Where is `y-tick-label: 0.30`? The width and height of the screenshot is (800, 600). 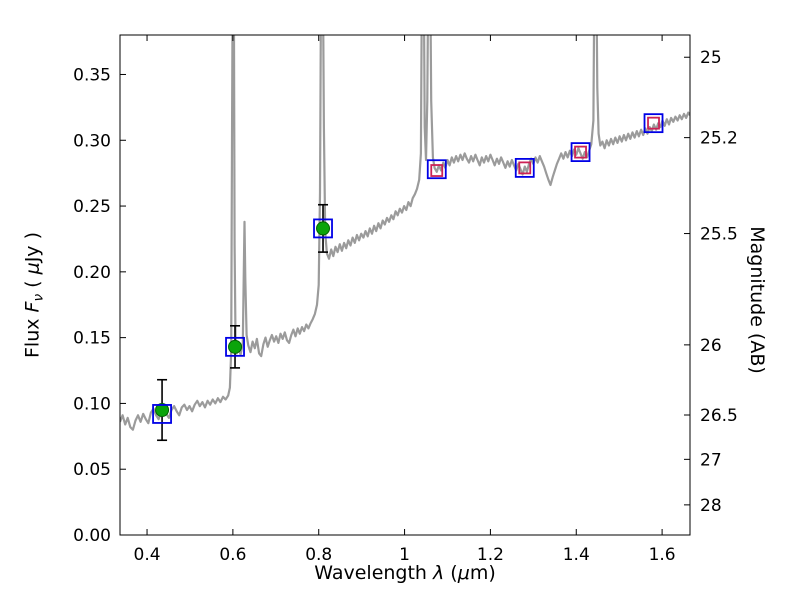
y-tick-label: 0.30 is located at coordinates (92, 141).